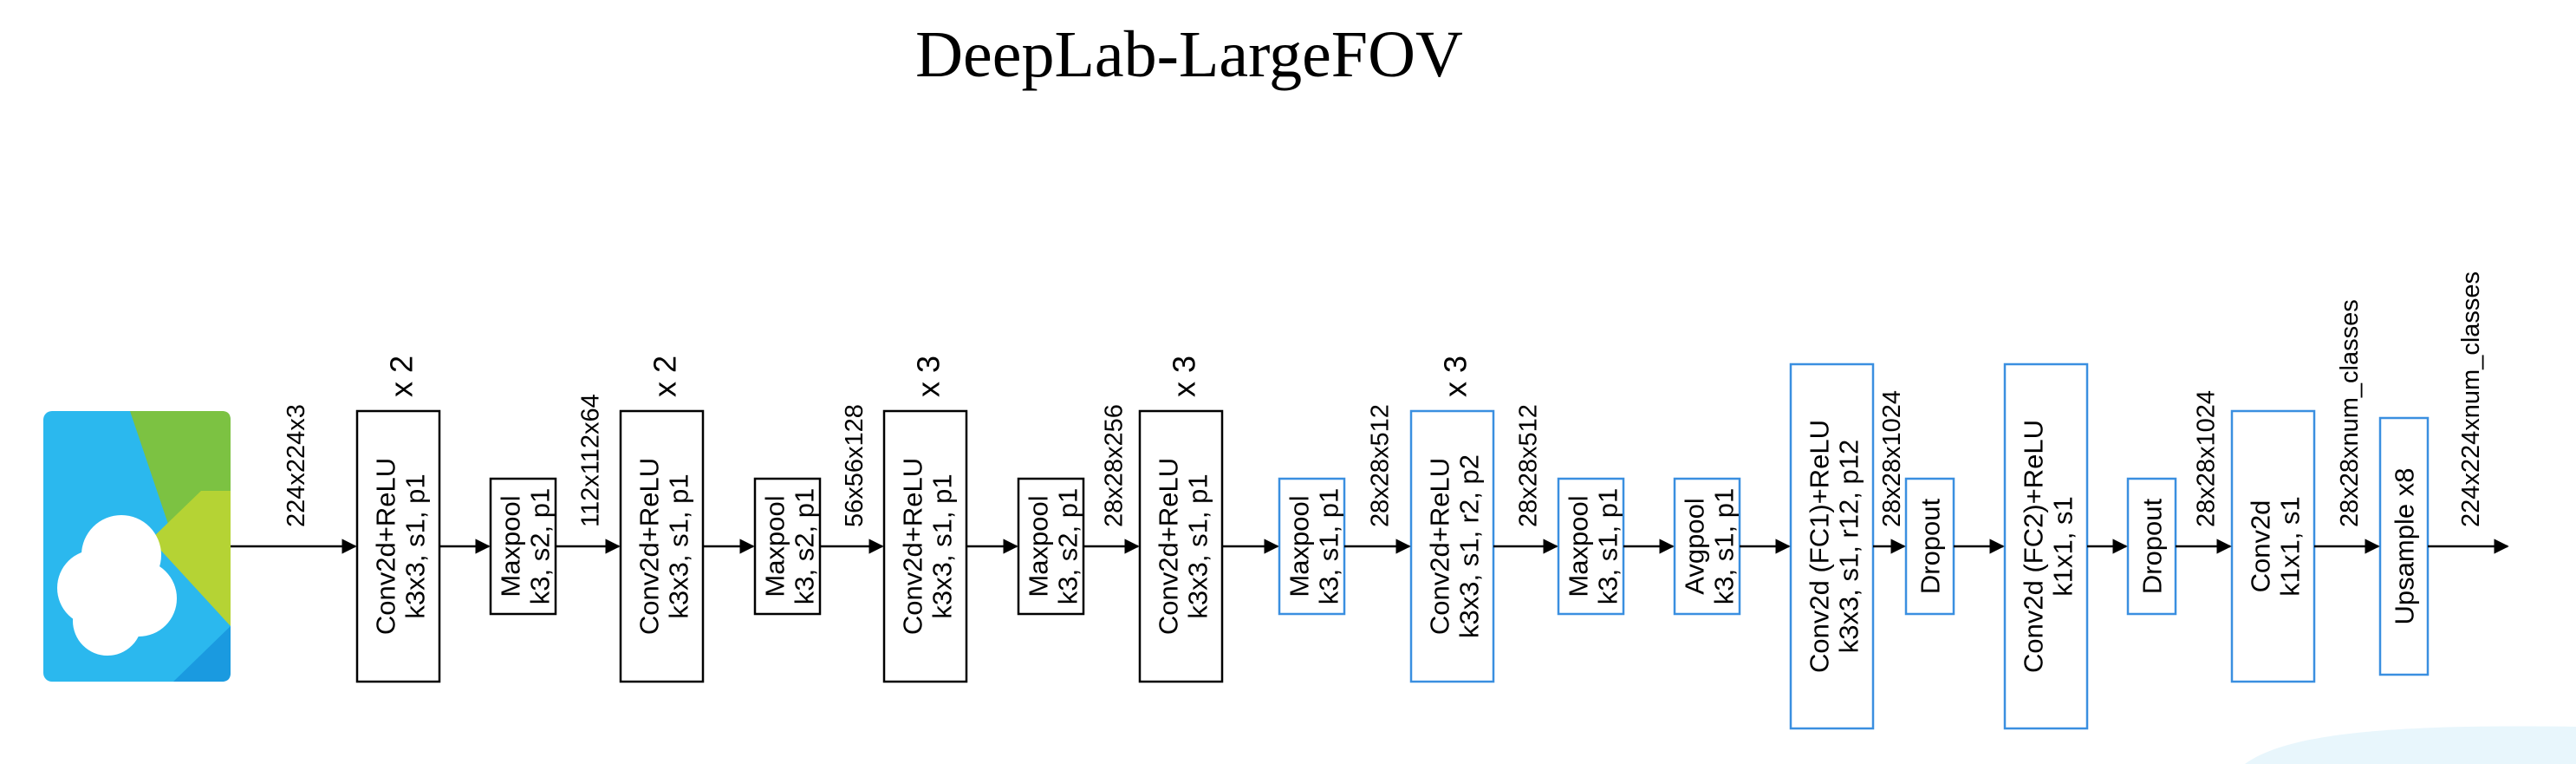 The height and width of the screenshot is (764, 2576). Describe the element at coordinates (2034, 546) in the screenshot. I see `layer-type: Conv2d (FC2)+ReLU` at that location.